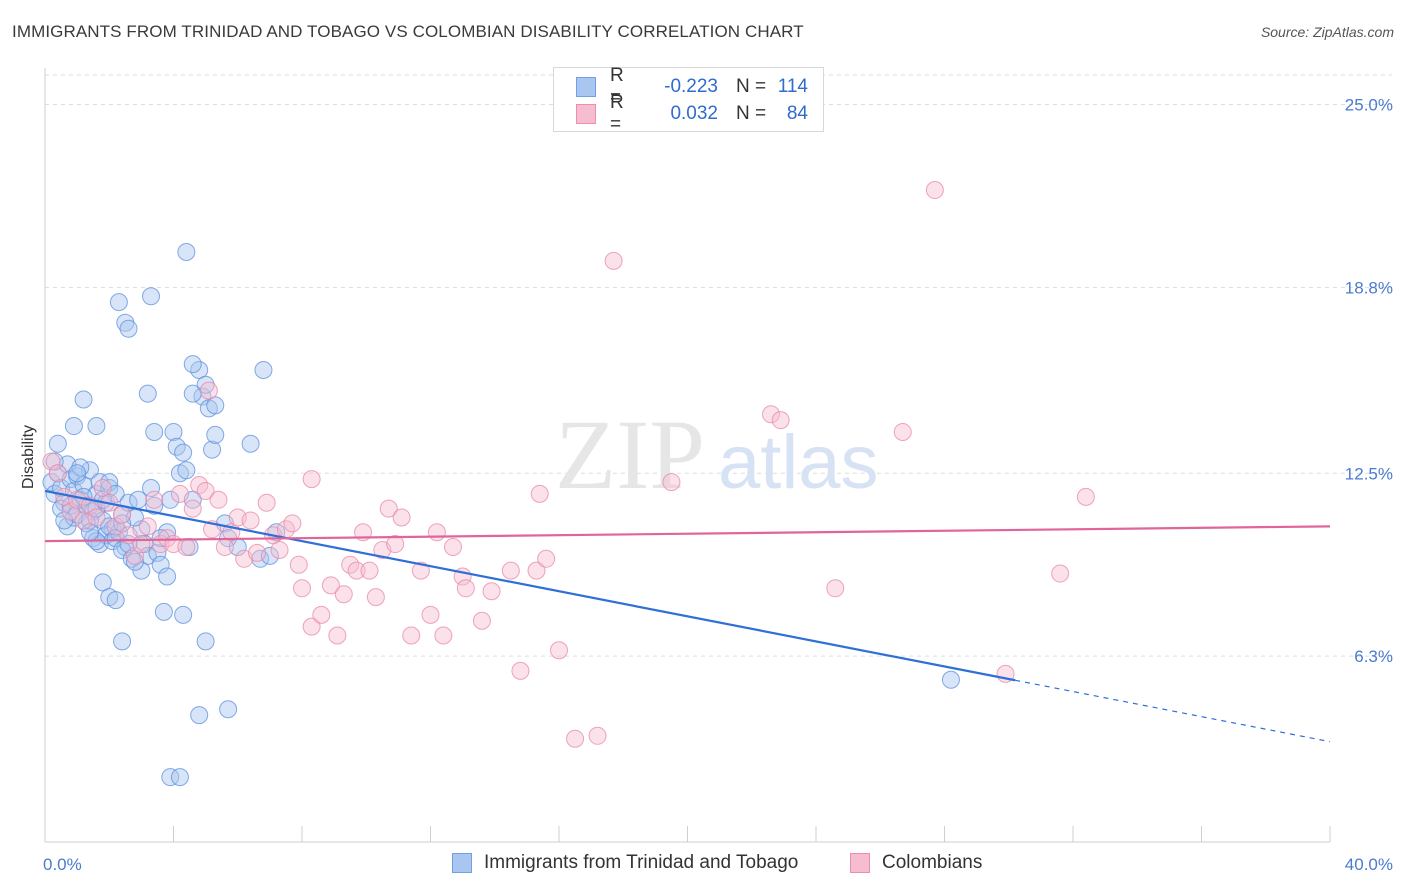 Image resolution: width=1406 pixels, height=892 pixels. I want to click on trend-line-colombians, so click(687, 534).